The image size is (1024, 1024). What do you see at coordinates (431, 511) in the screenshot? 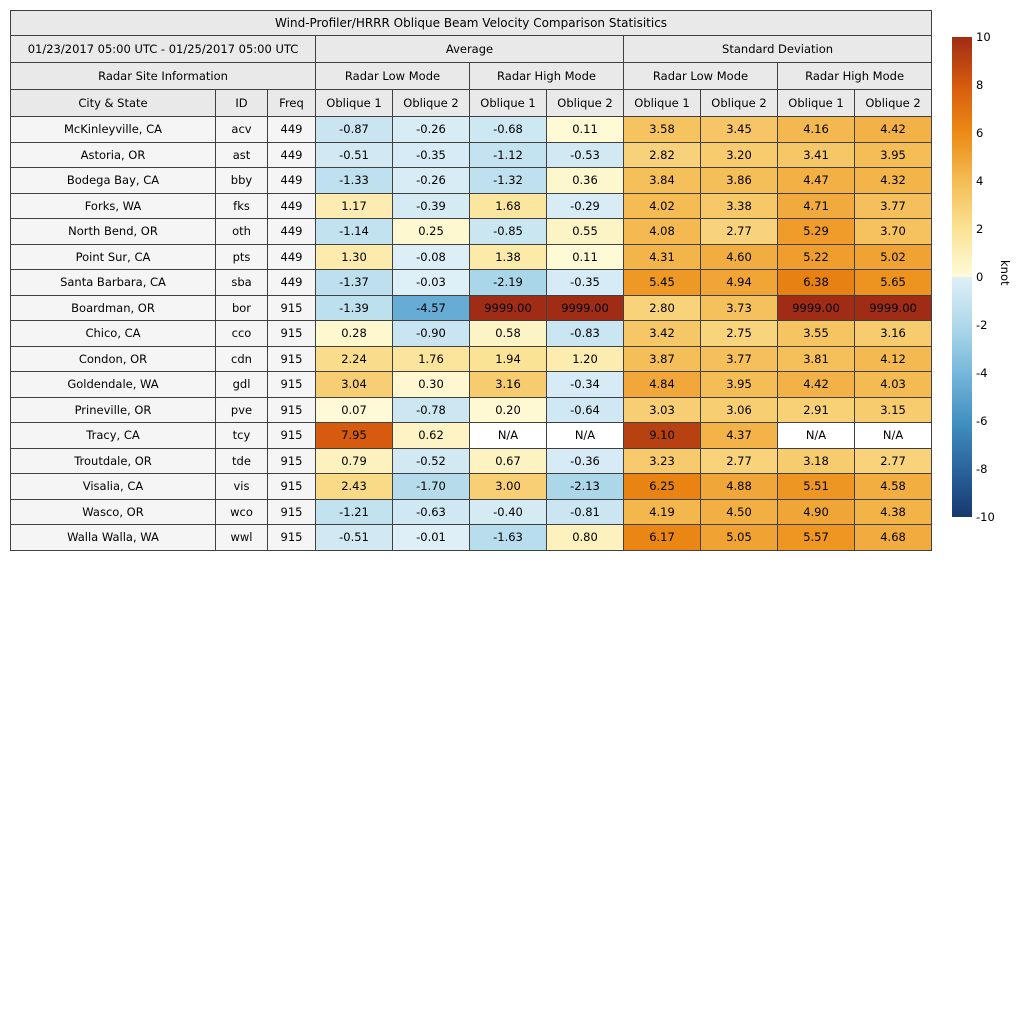
I see `value-cell: -0.63` at bounding box center [431, 511].